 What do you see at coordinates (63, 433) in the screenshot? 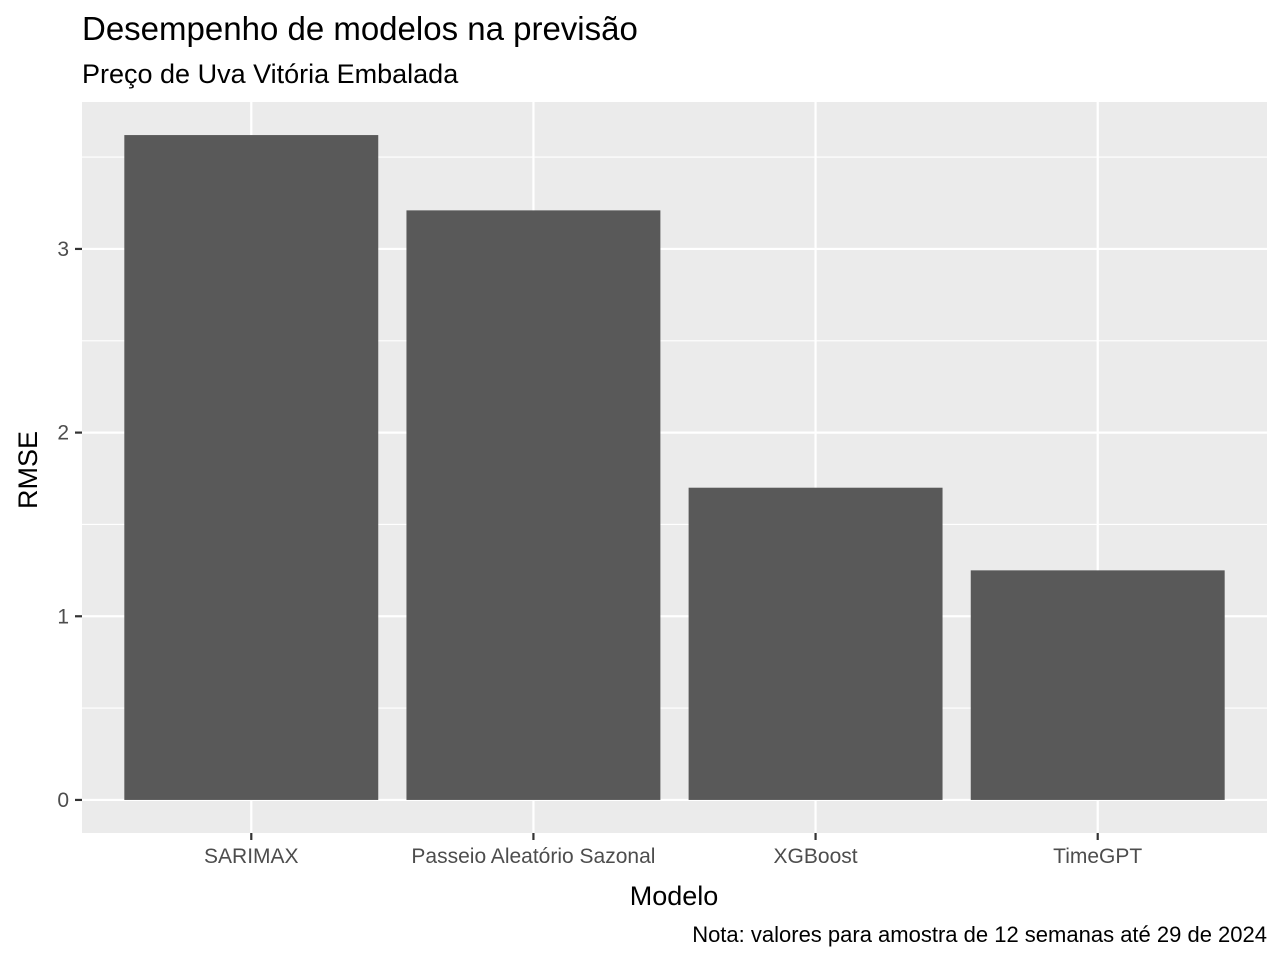
I see `y-tick-label: 2` at bounding box center [63, 433].